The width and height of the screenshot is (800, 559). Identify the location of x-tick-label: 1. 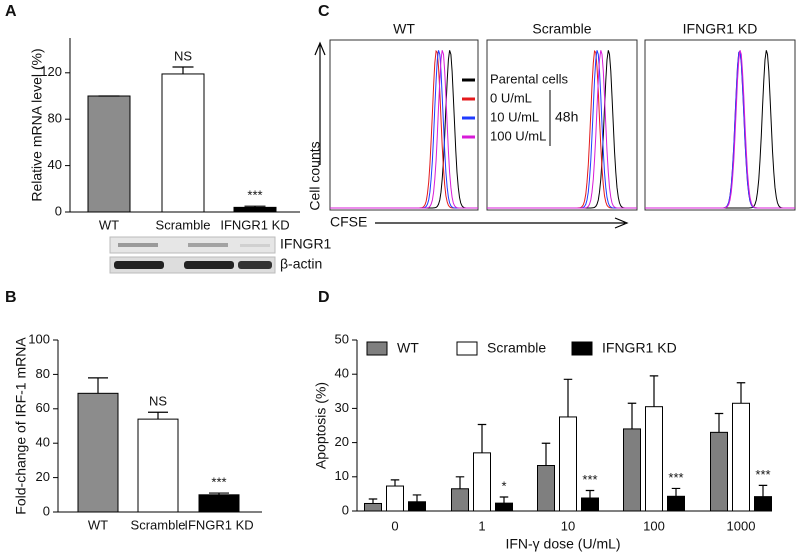
(481, 525).